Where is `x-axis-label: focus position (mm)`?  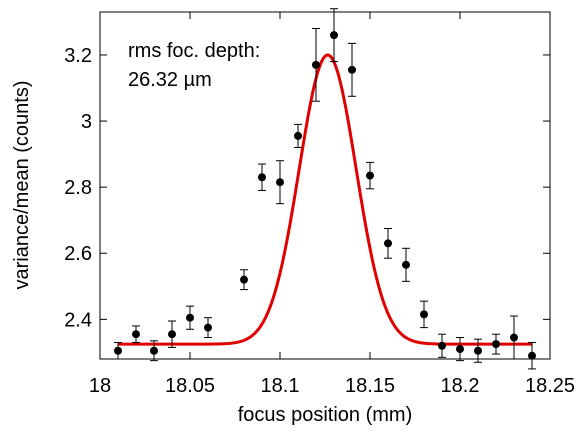
x-axis-label: focus position (mm) is located at coordinates (325, 415).